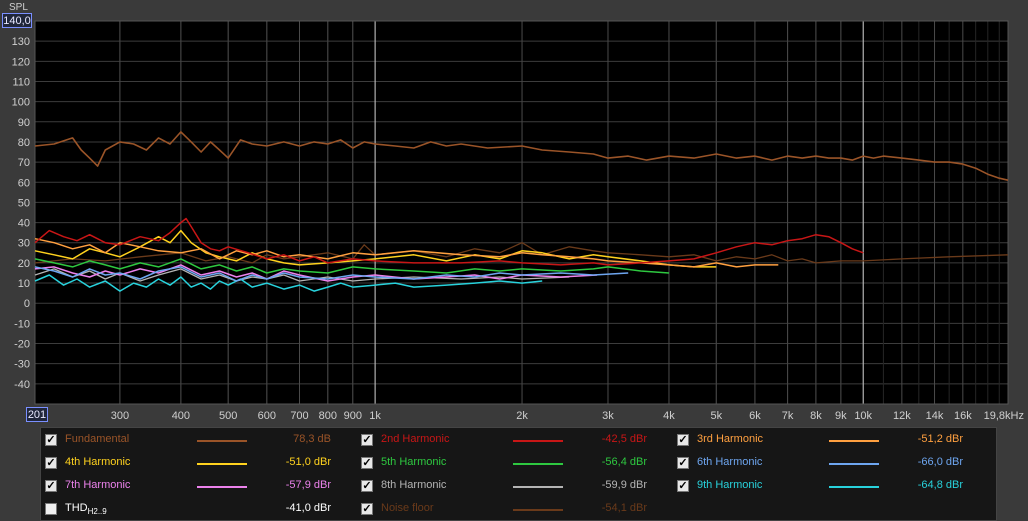  I want to click on series-line-2nd-harmonic, so click(449, 241).